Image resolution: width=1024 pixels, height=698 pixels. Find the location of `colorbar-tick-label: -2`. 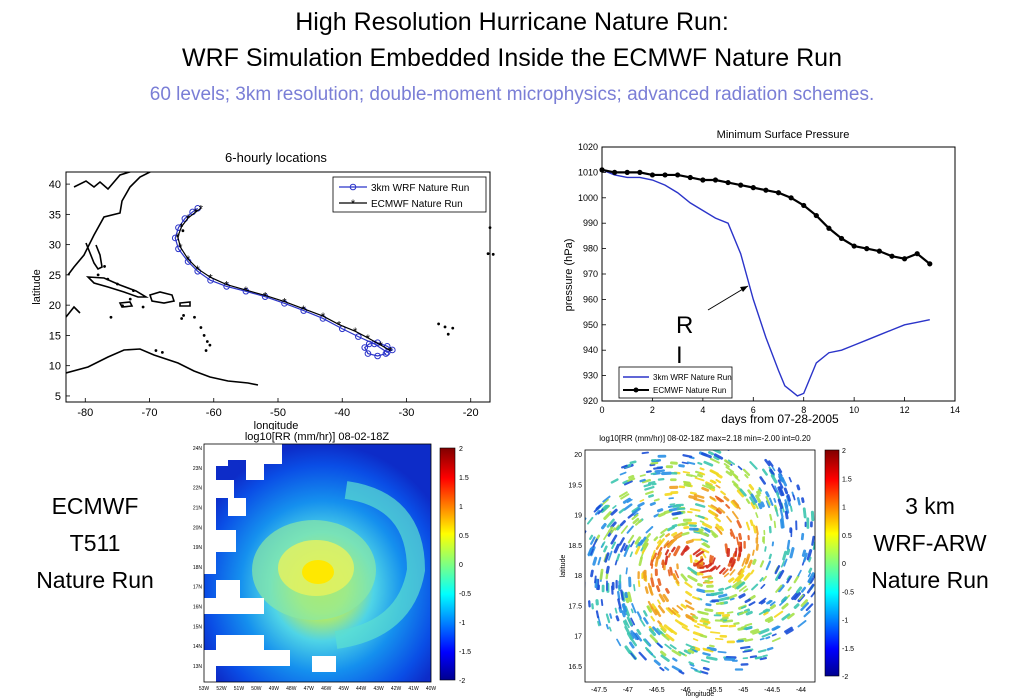

colorbar-tick-label: -2 is located at coordinates (462, 681).